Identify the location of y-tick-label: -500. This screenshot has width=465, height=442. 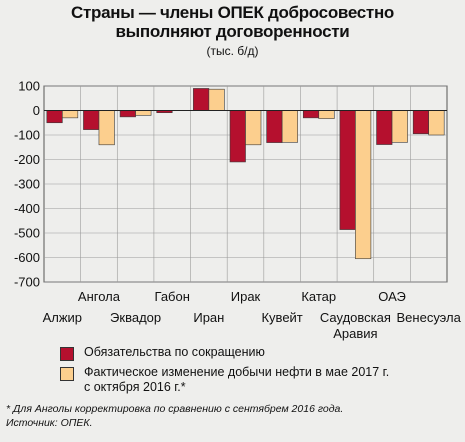
(27, 233).